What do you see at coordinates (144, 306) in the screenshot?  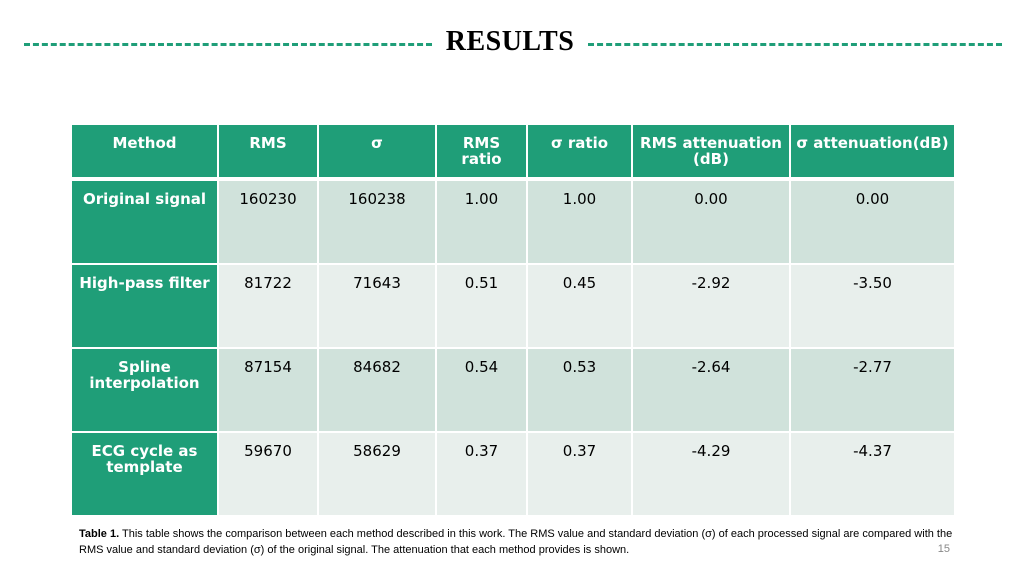 I see `row-method-label: High-pass filter` at bounding box center [144, 306].